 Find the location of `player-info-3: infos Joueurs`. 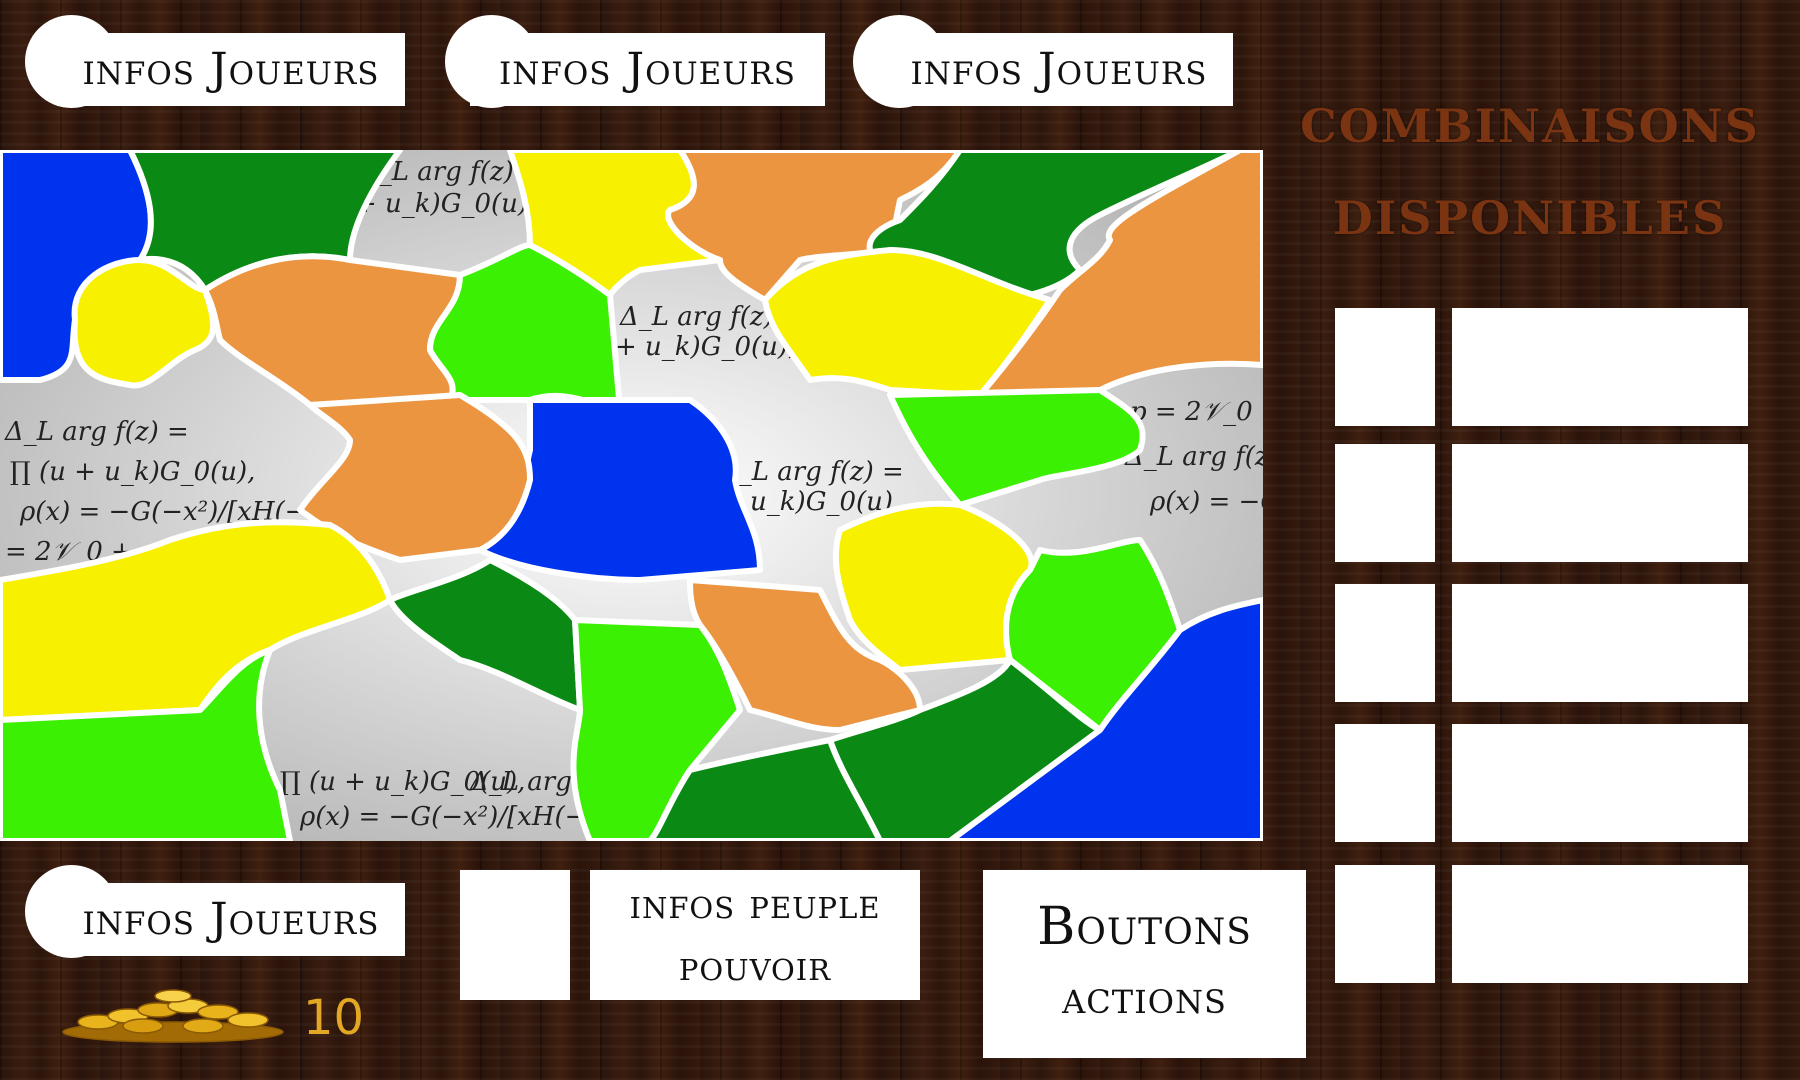

player-info-3: infos Joueurs is located at coordinates (1043, 70).